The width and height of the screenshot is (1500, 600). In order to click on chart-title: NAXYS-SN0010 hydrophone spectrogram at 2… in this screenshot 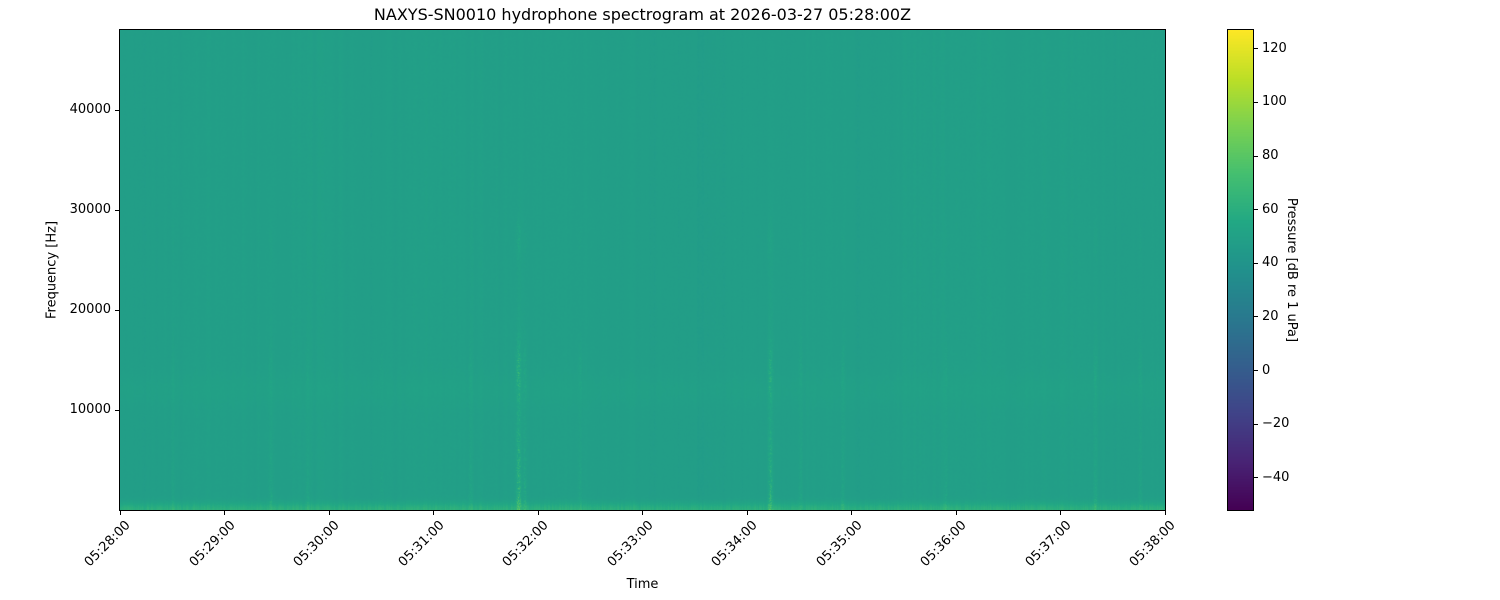, I will do `click(642, 14)`.